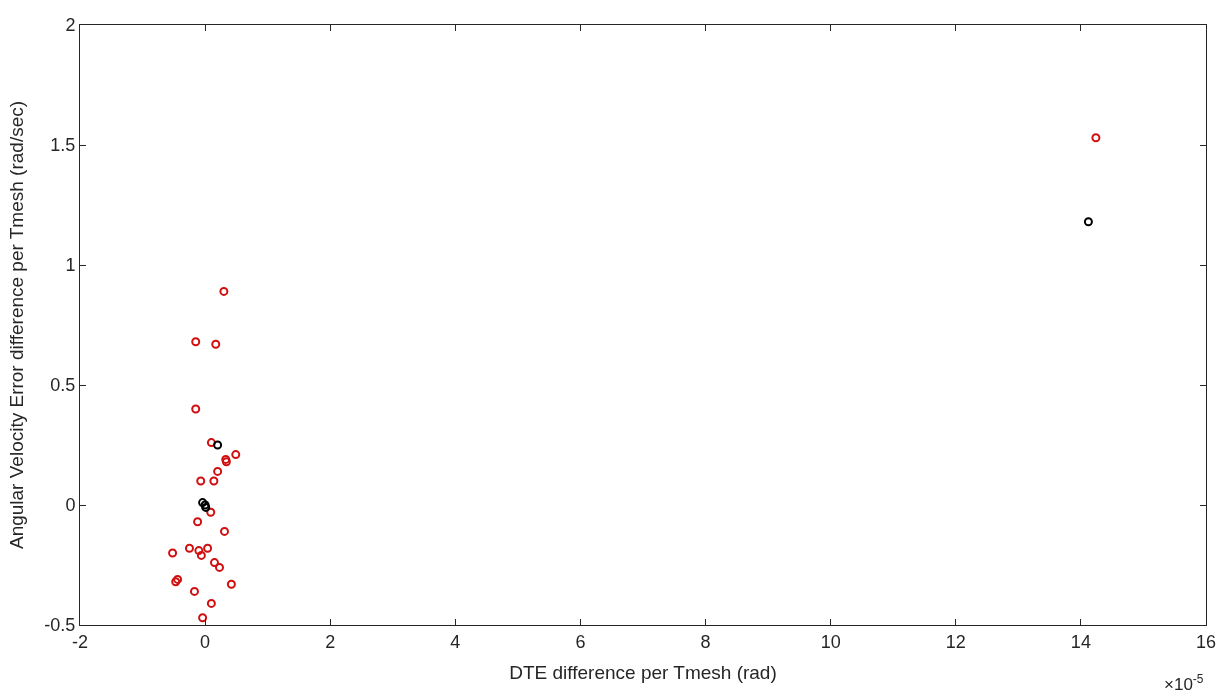  I want to click on y-axis-title: Angular Velocity Error difference per Tmesh (rad/sec), so click(17, 325).